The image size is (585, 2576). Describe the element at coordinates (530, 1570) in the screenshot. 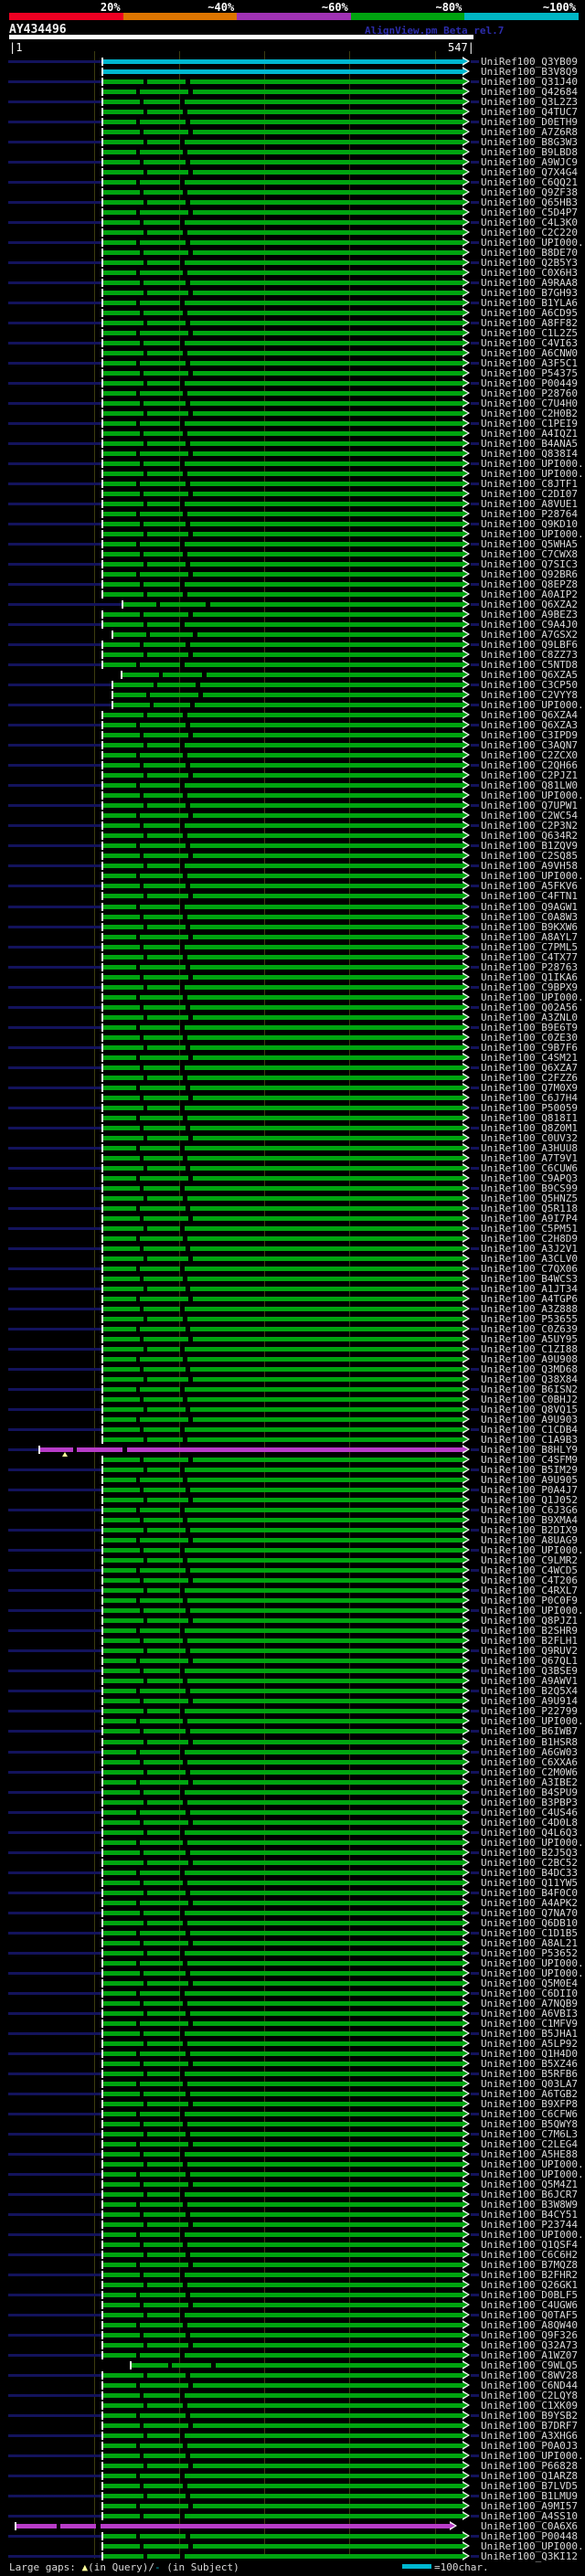

I see `hit-label: UniRef100_C4WCD5` at that location.